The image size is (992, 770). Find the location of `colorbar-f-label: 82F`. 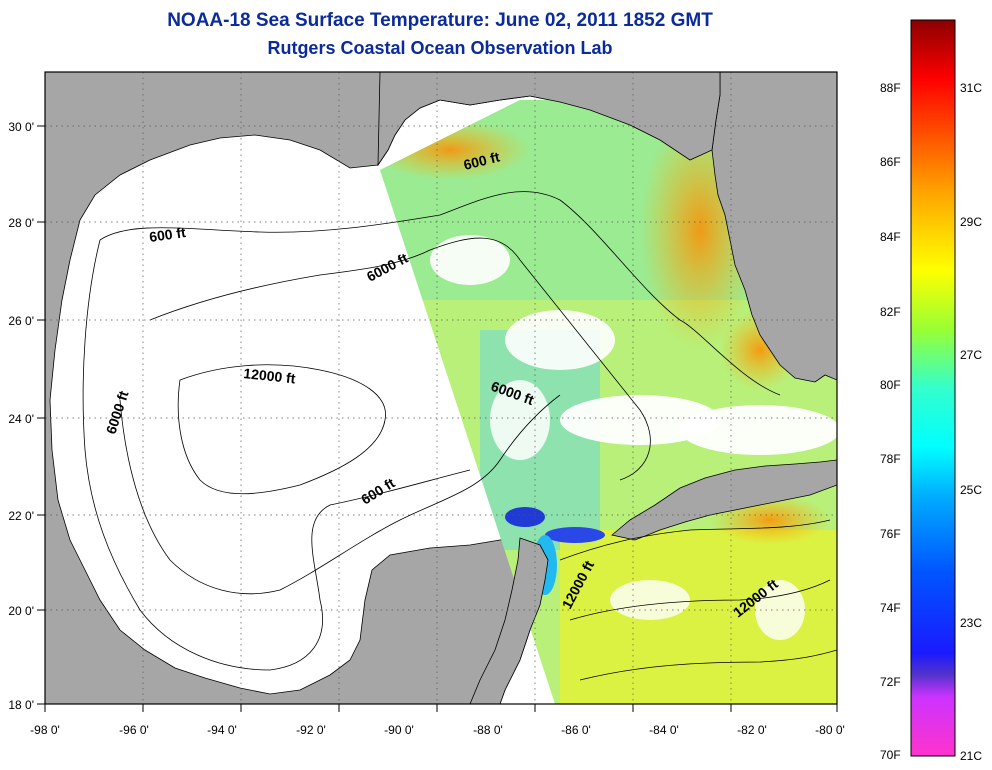

colorbar-f-label: 82F is located at coordinates (890, 312).